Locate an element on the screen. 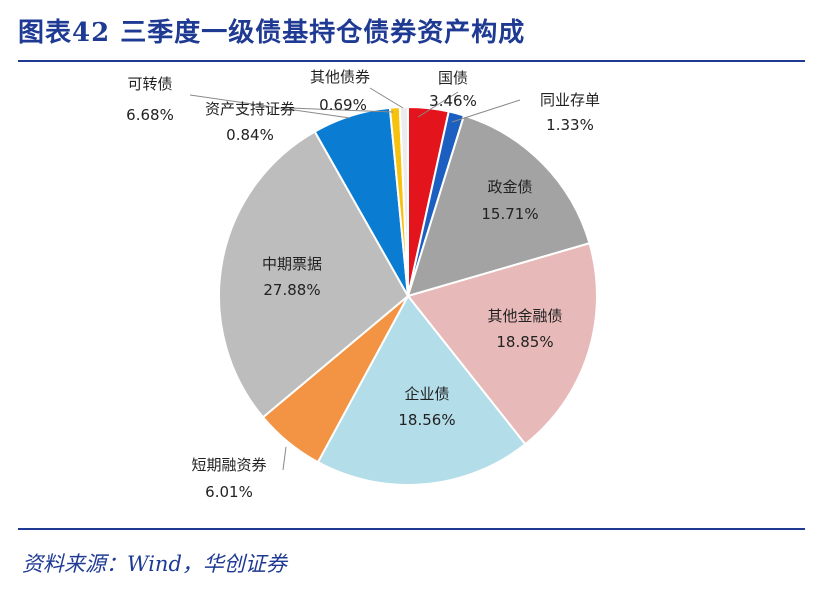 This screenshot has width=823, height=595. pie-slice-medium-term-note is located at coordinates (314, 274).